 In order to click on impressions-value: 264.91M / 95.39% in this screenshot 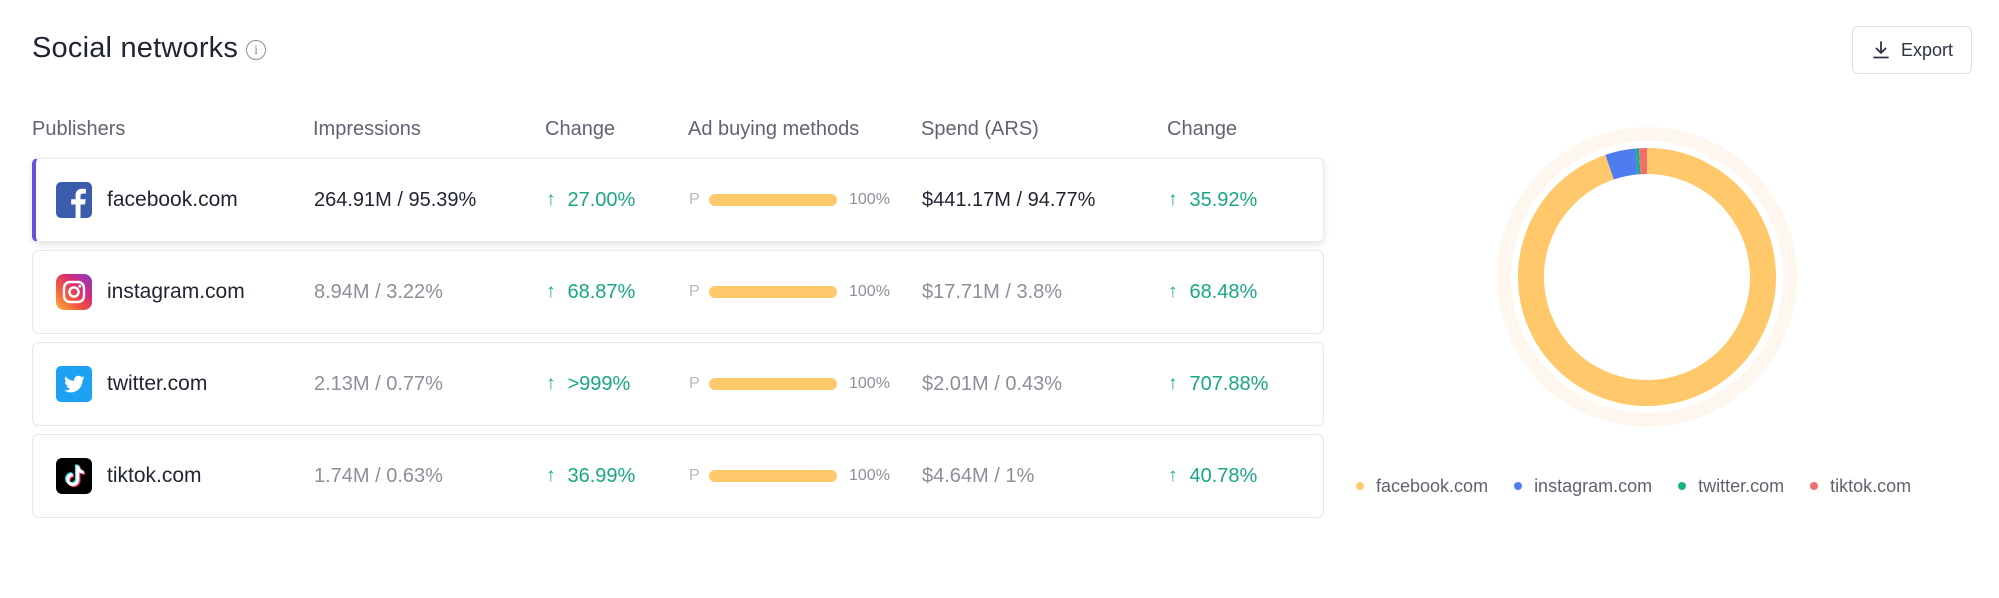, I will do `click(395, 199)`.